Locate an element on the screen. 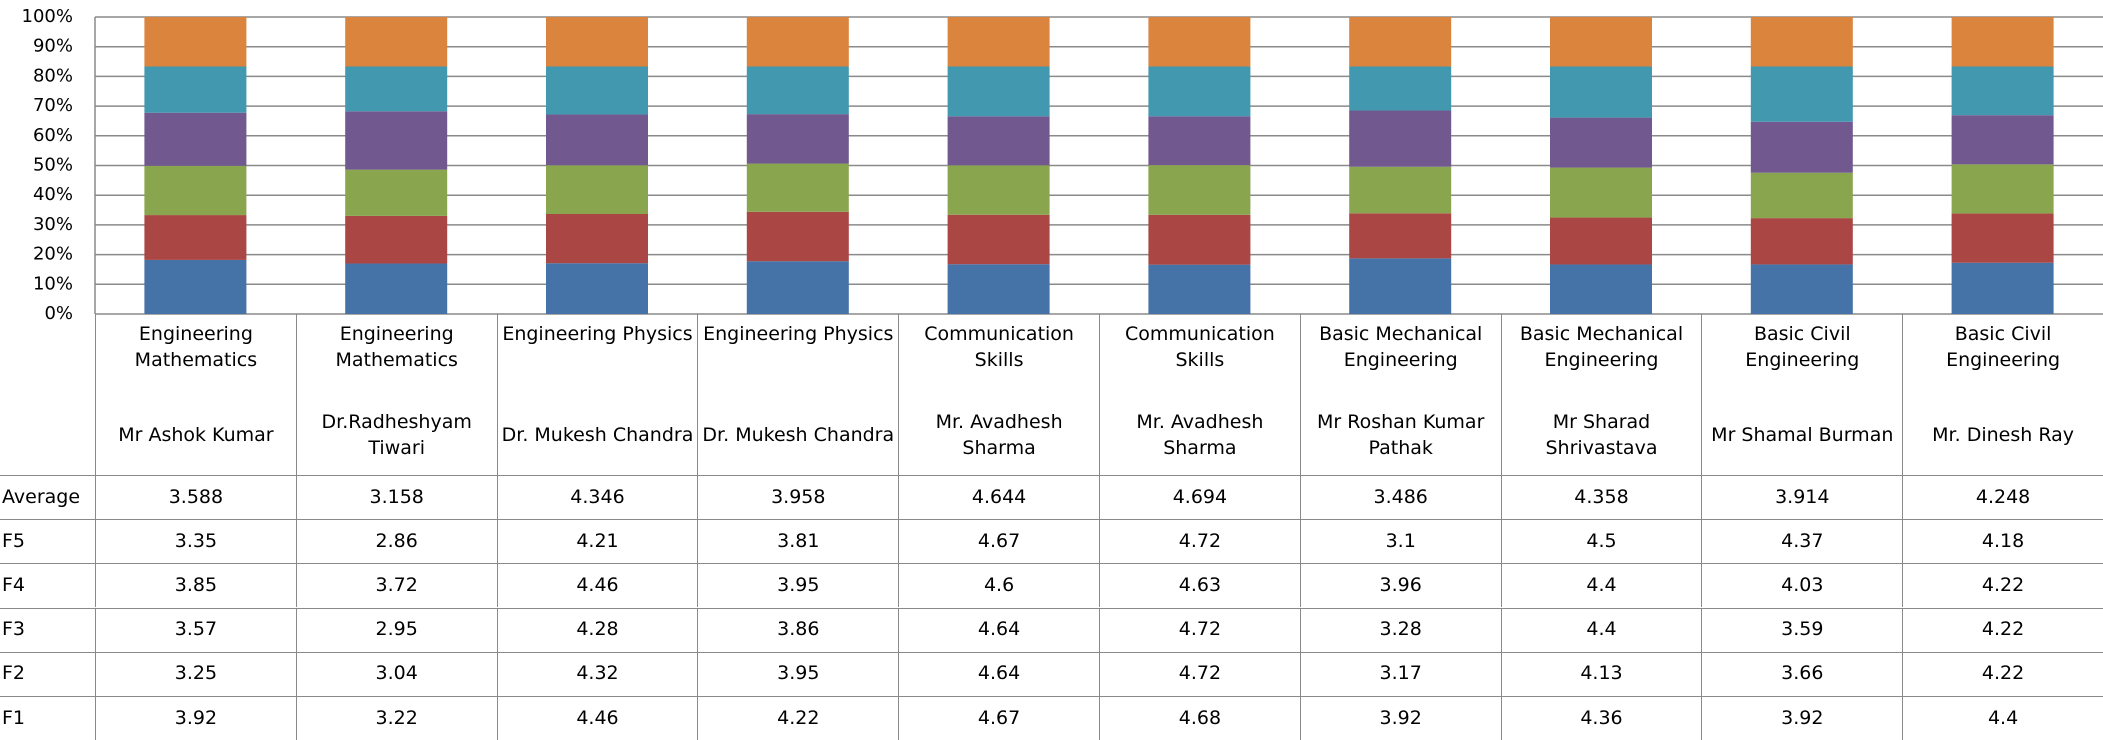  table-value: 3.17 is located at coordinates (1400, 673).